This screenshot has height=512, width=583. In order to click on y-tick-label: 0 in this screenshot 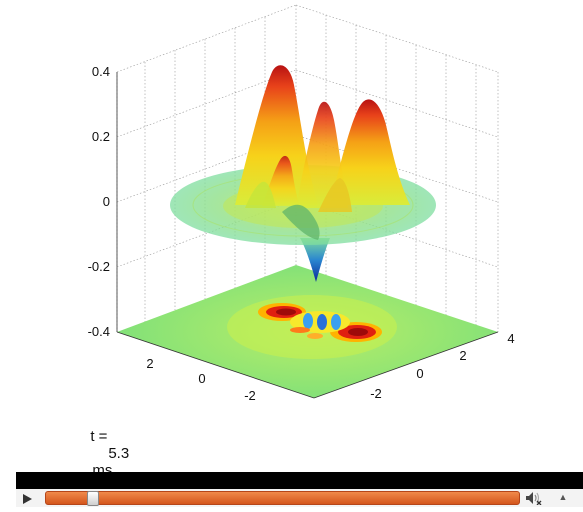, I will do `click(419, 373)`.